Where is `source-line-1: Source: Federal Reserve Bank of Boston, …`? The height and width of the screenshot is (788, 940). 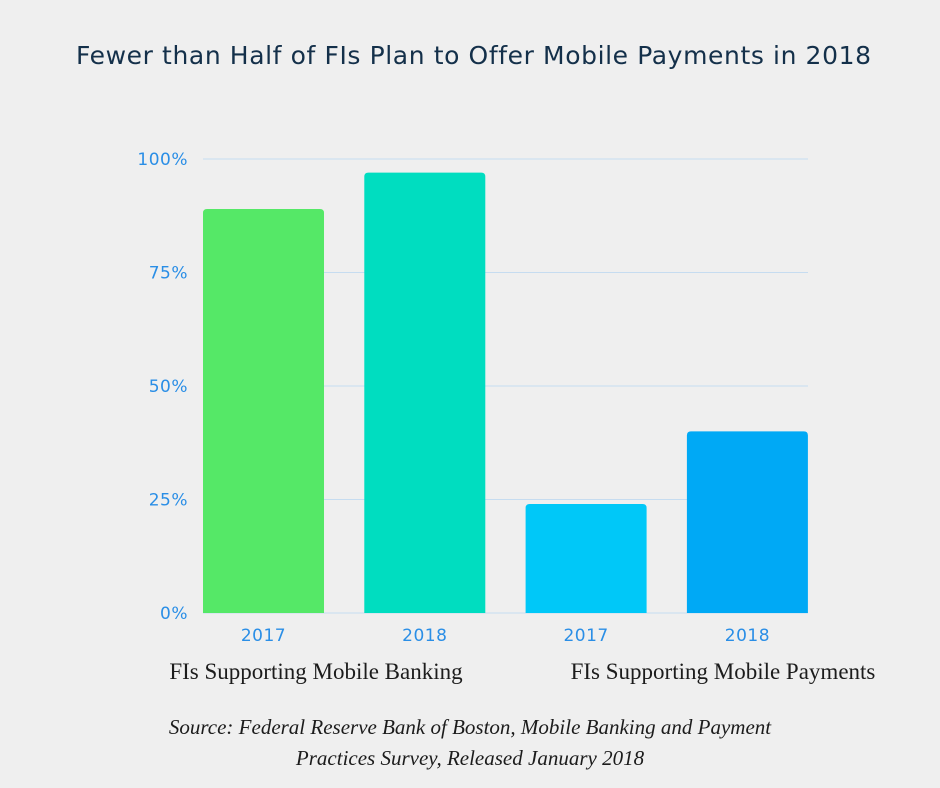
source-line-1: Source: Federal Reserve Bank of Boston, … is located at coordinates (470, 727).